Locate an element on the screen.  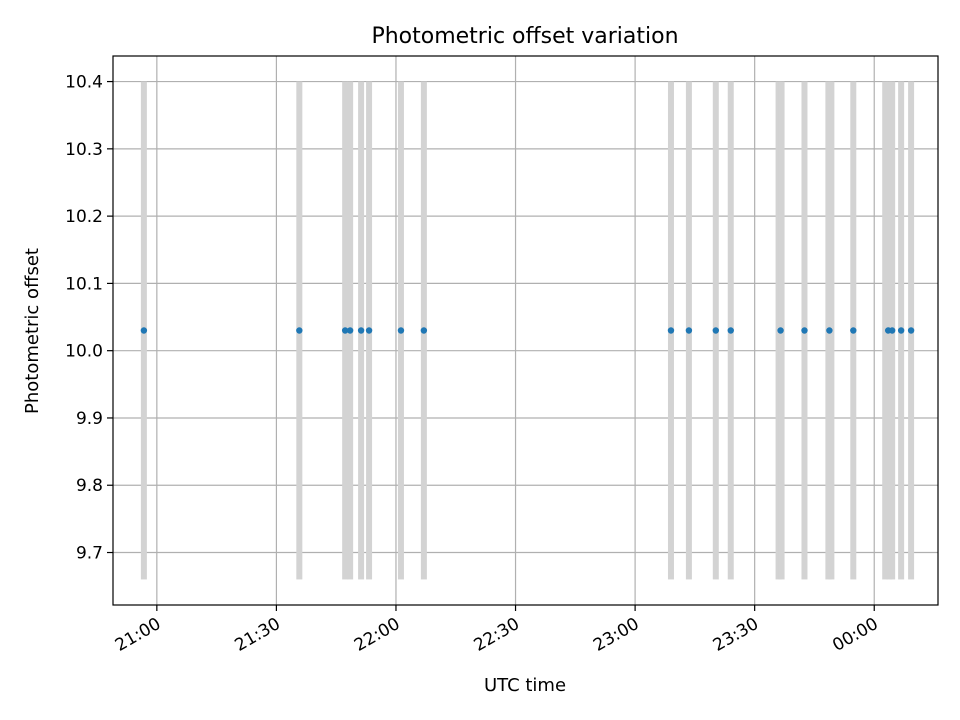
y-tick-label: 10.0 is located at coordinates (84, 352).